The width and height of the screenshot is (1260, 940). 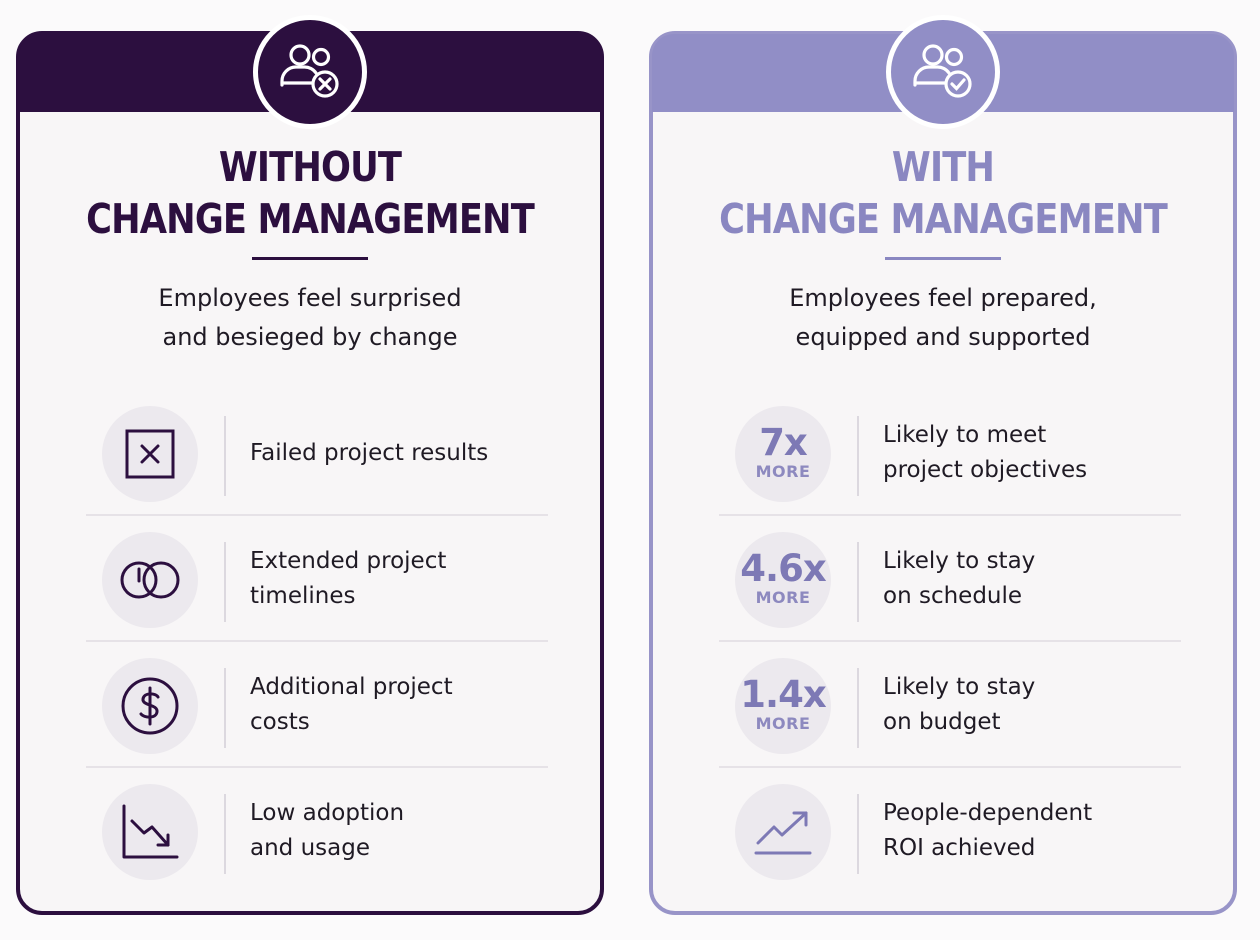 I want to click on row-text: Failed project results, so click(x=400, y=453).